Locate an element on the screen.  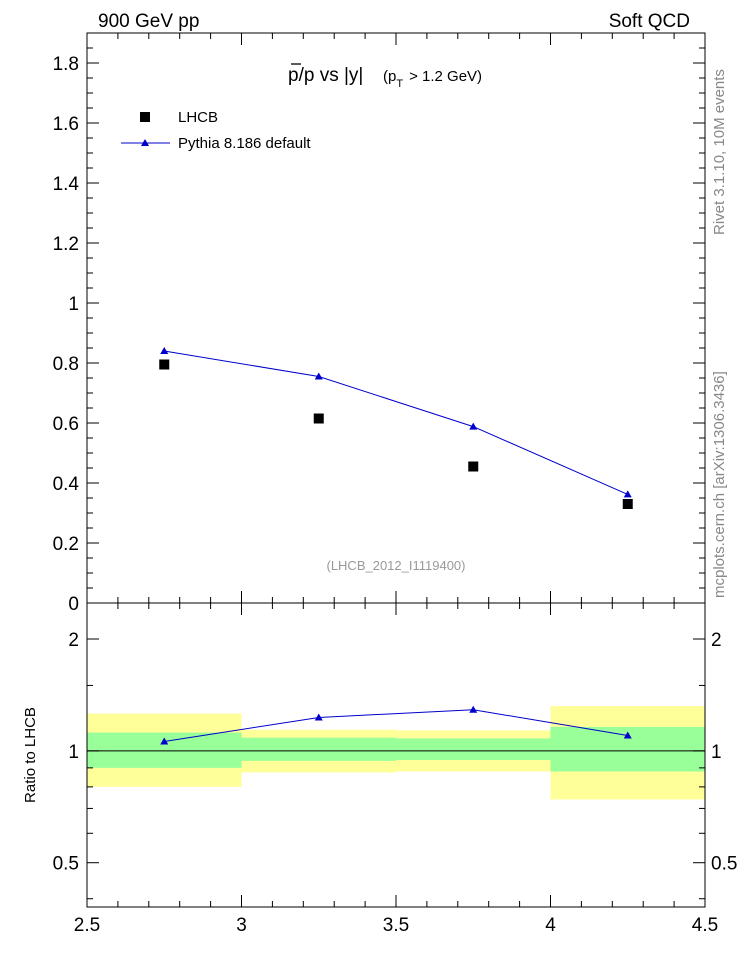
legend-lhcb-label: LHCB is located at coordinates (198, 117).